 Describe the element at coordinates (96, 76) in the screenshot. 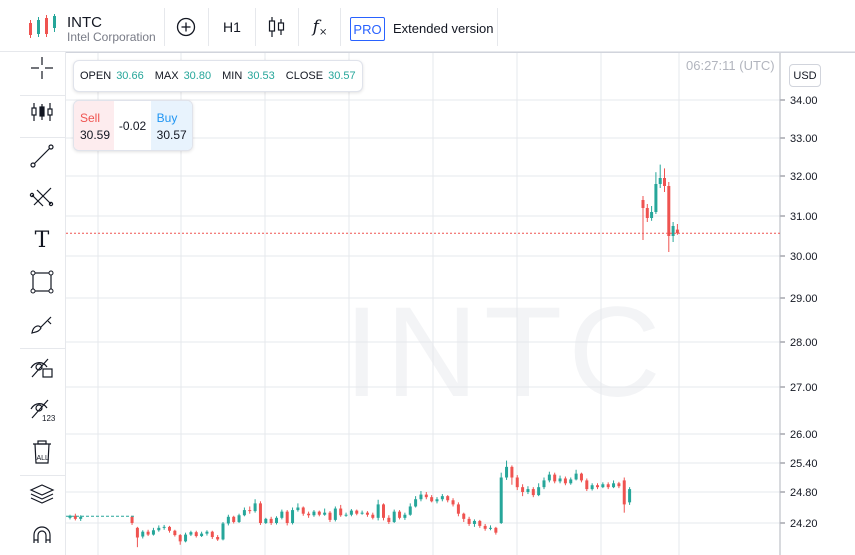

I see `open-label: OPEN` at that location.